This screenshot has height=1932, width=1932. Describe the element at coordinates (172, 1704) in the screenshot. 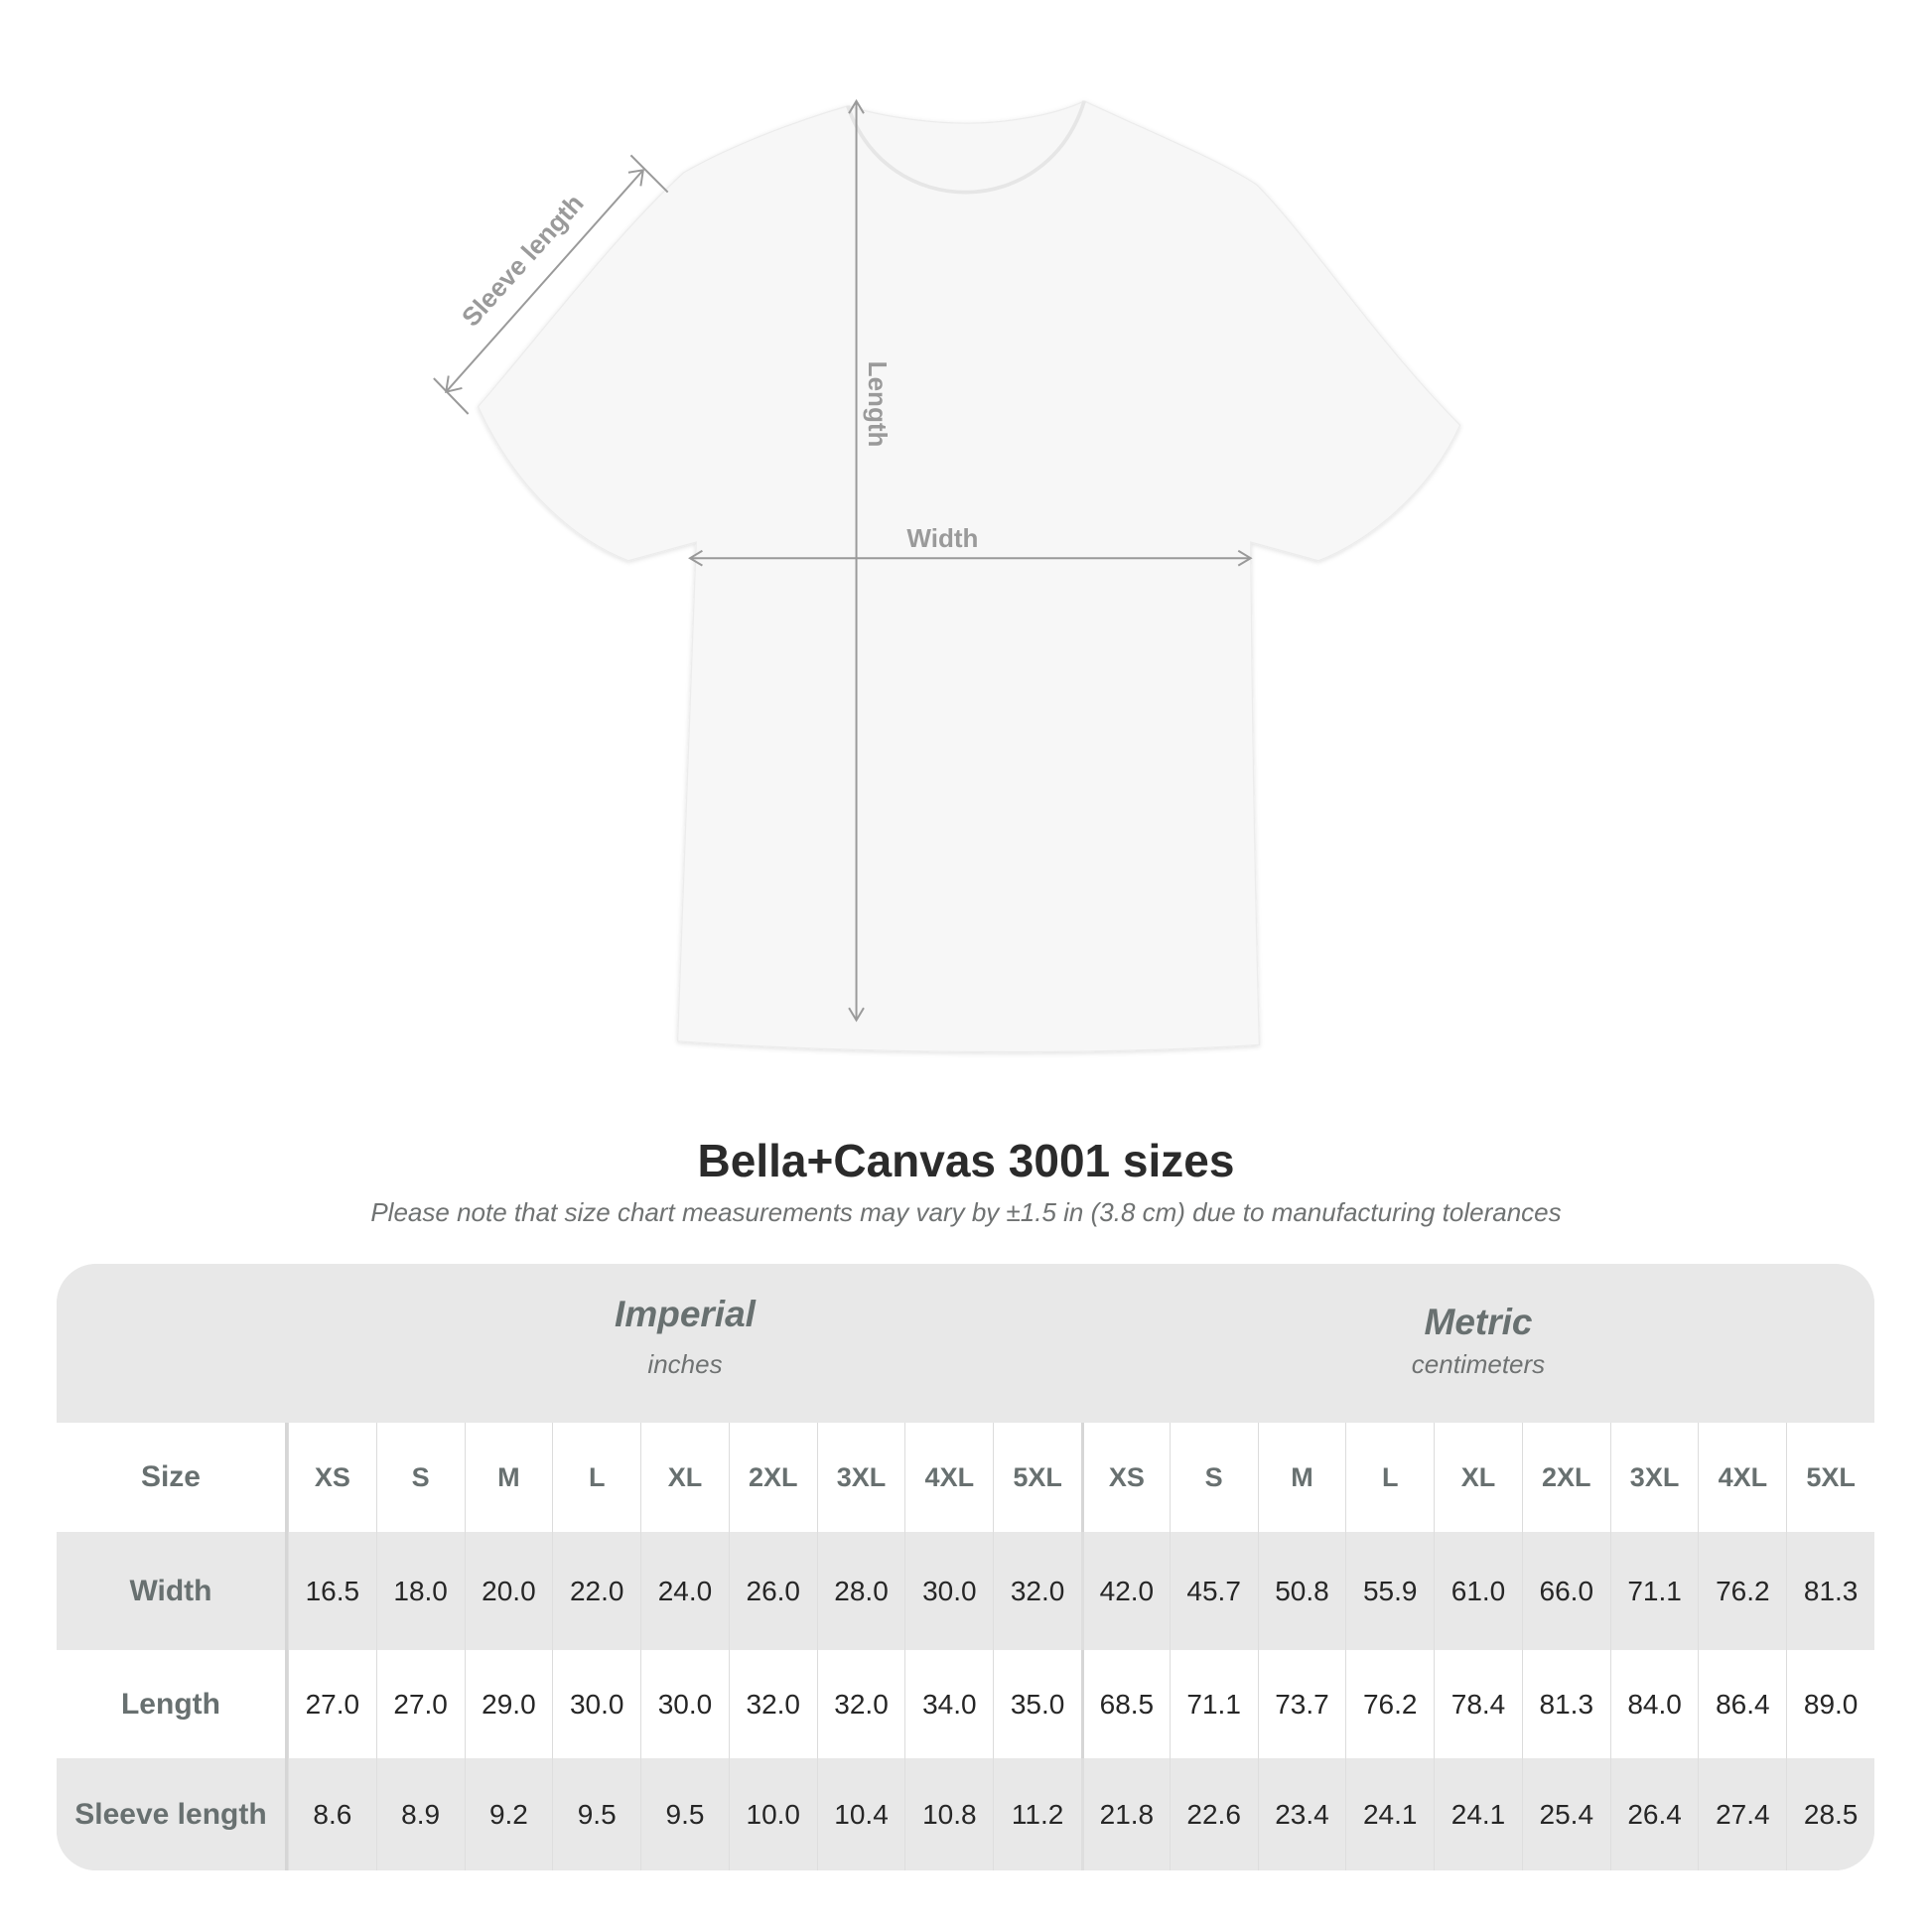

I see `row-label: Length` at that location.